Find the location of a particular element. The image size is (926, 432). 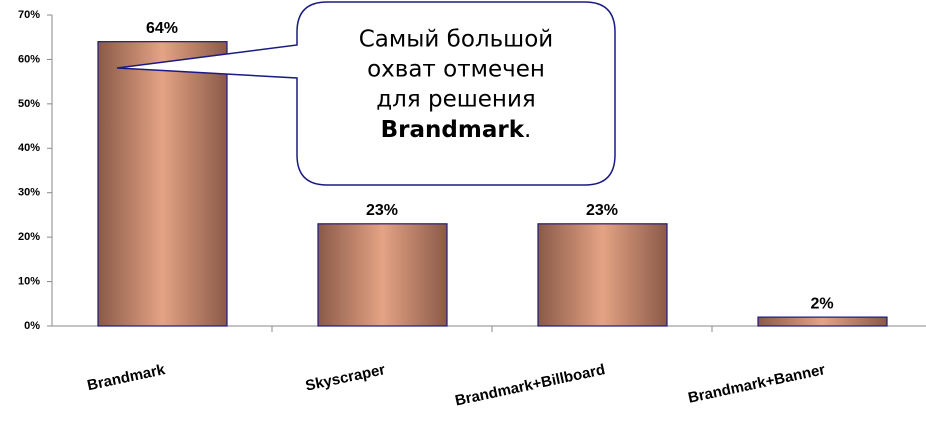

annotation-line: для решения is located at coordinates (456, 100).